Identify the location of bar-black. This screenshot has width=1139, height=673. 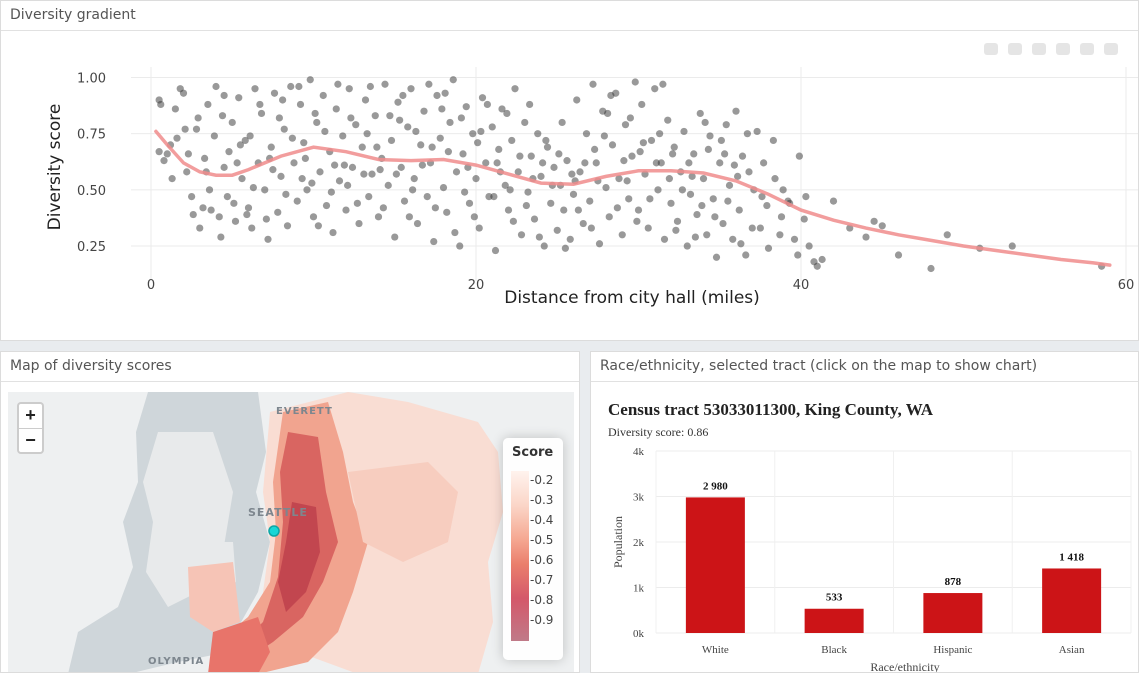
(834, 620).